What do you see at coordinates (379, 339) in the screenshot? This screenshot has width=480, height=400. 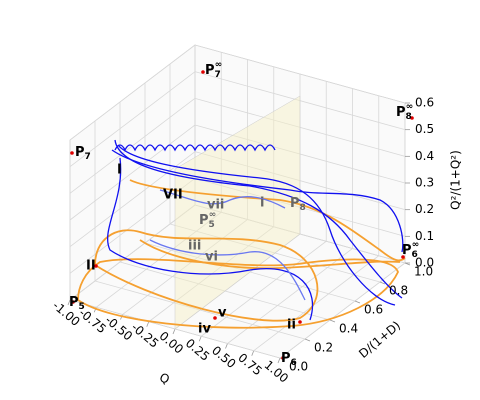 I see `y-axis-label: D/(1+D)` at bounding box center [379, 339].